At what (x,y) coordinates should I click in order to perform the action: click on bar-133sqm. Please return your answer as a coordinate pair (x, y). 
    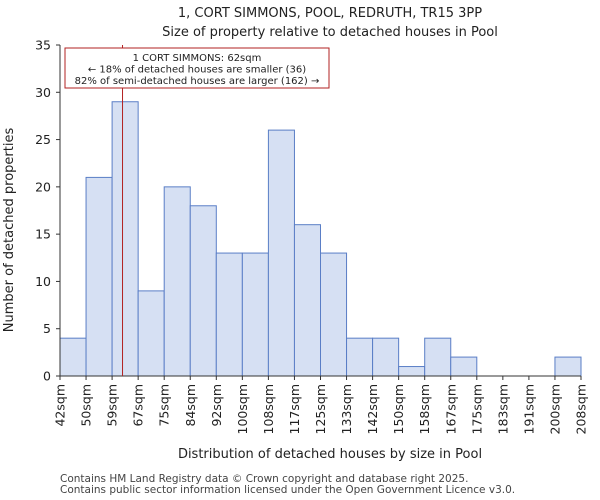
    Looking at the image, I should click on (360, 357).